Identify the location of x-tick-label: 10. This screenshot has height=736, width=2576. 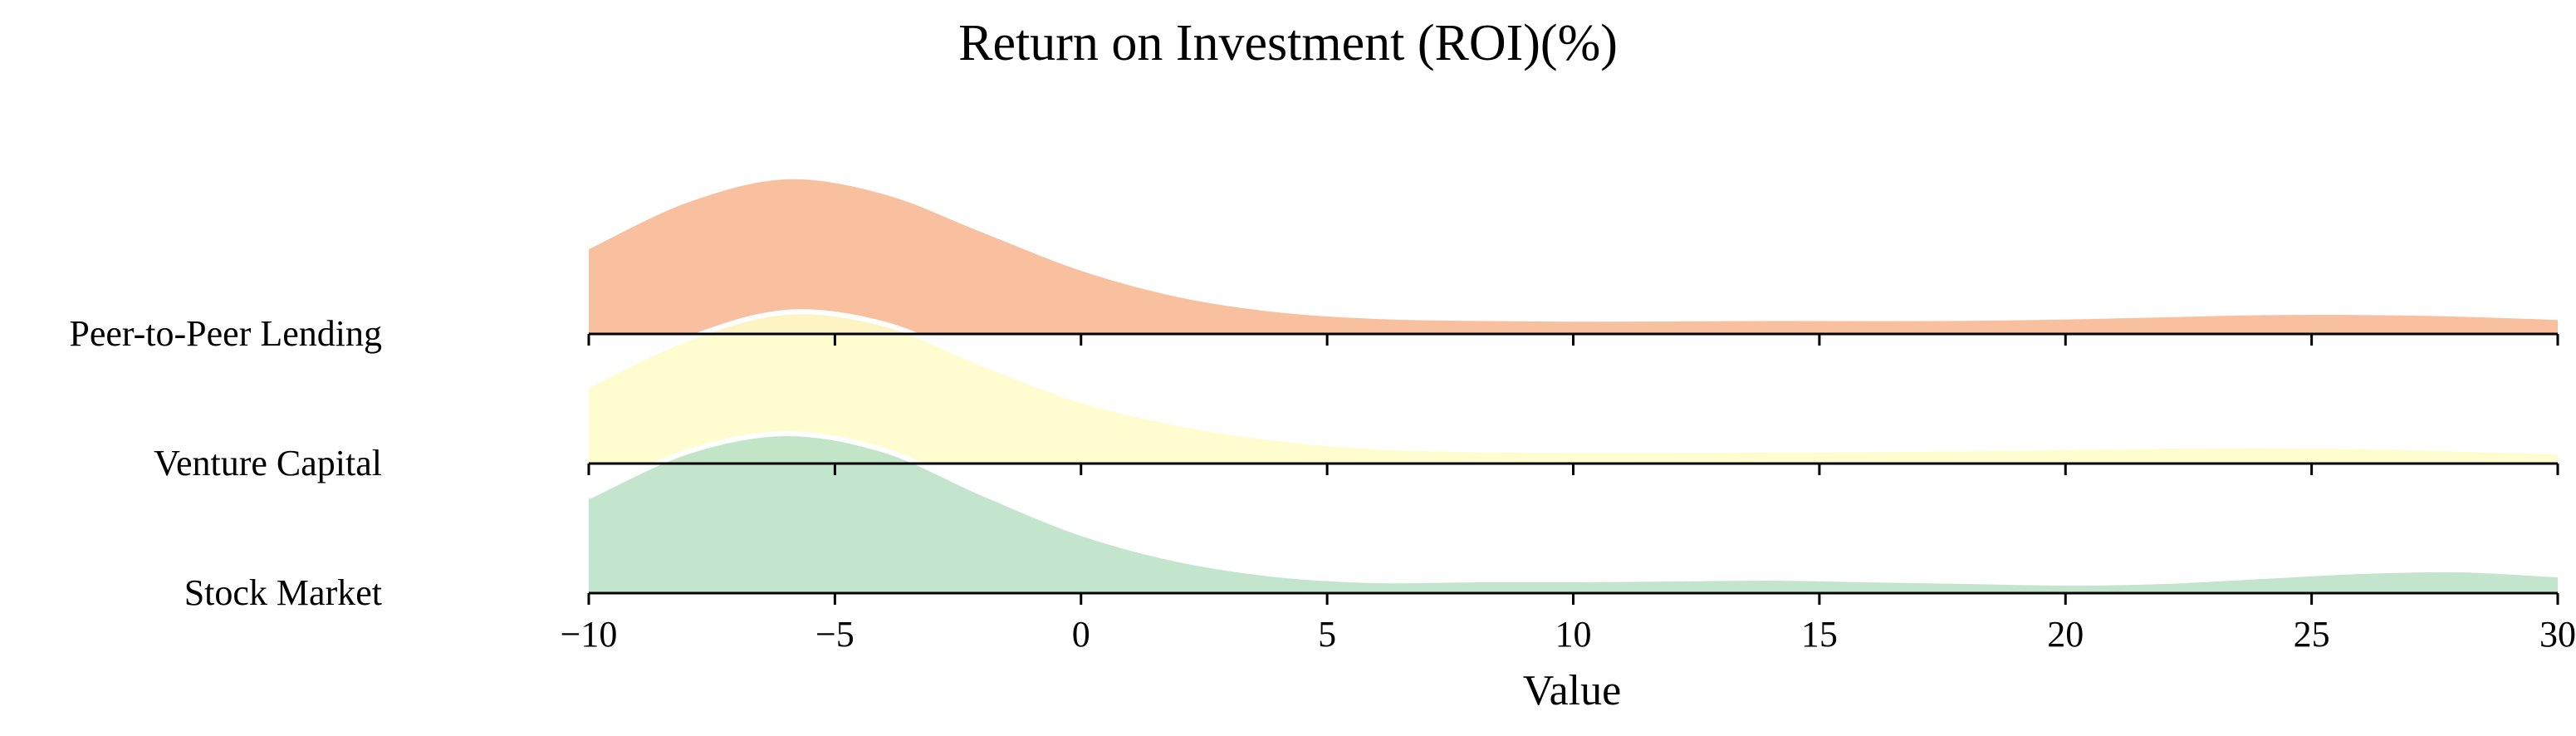
(1574, 634).